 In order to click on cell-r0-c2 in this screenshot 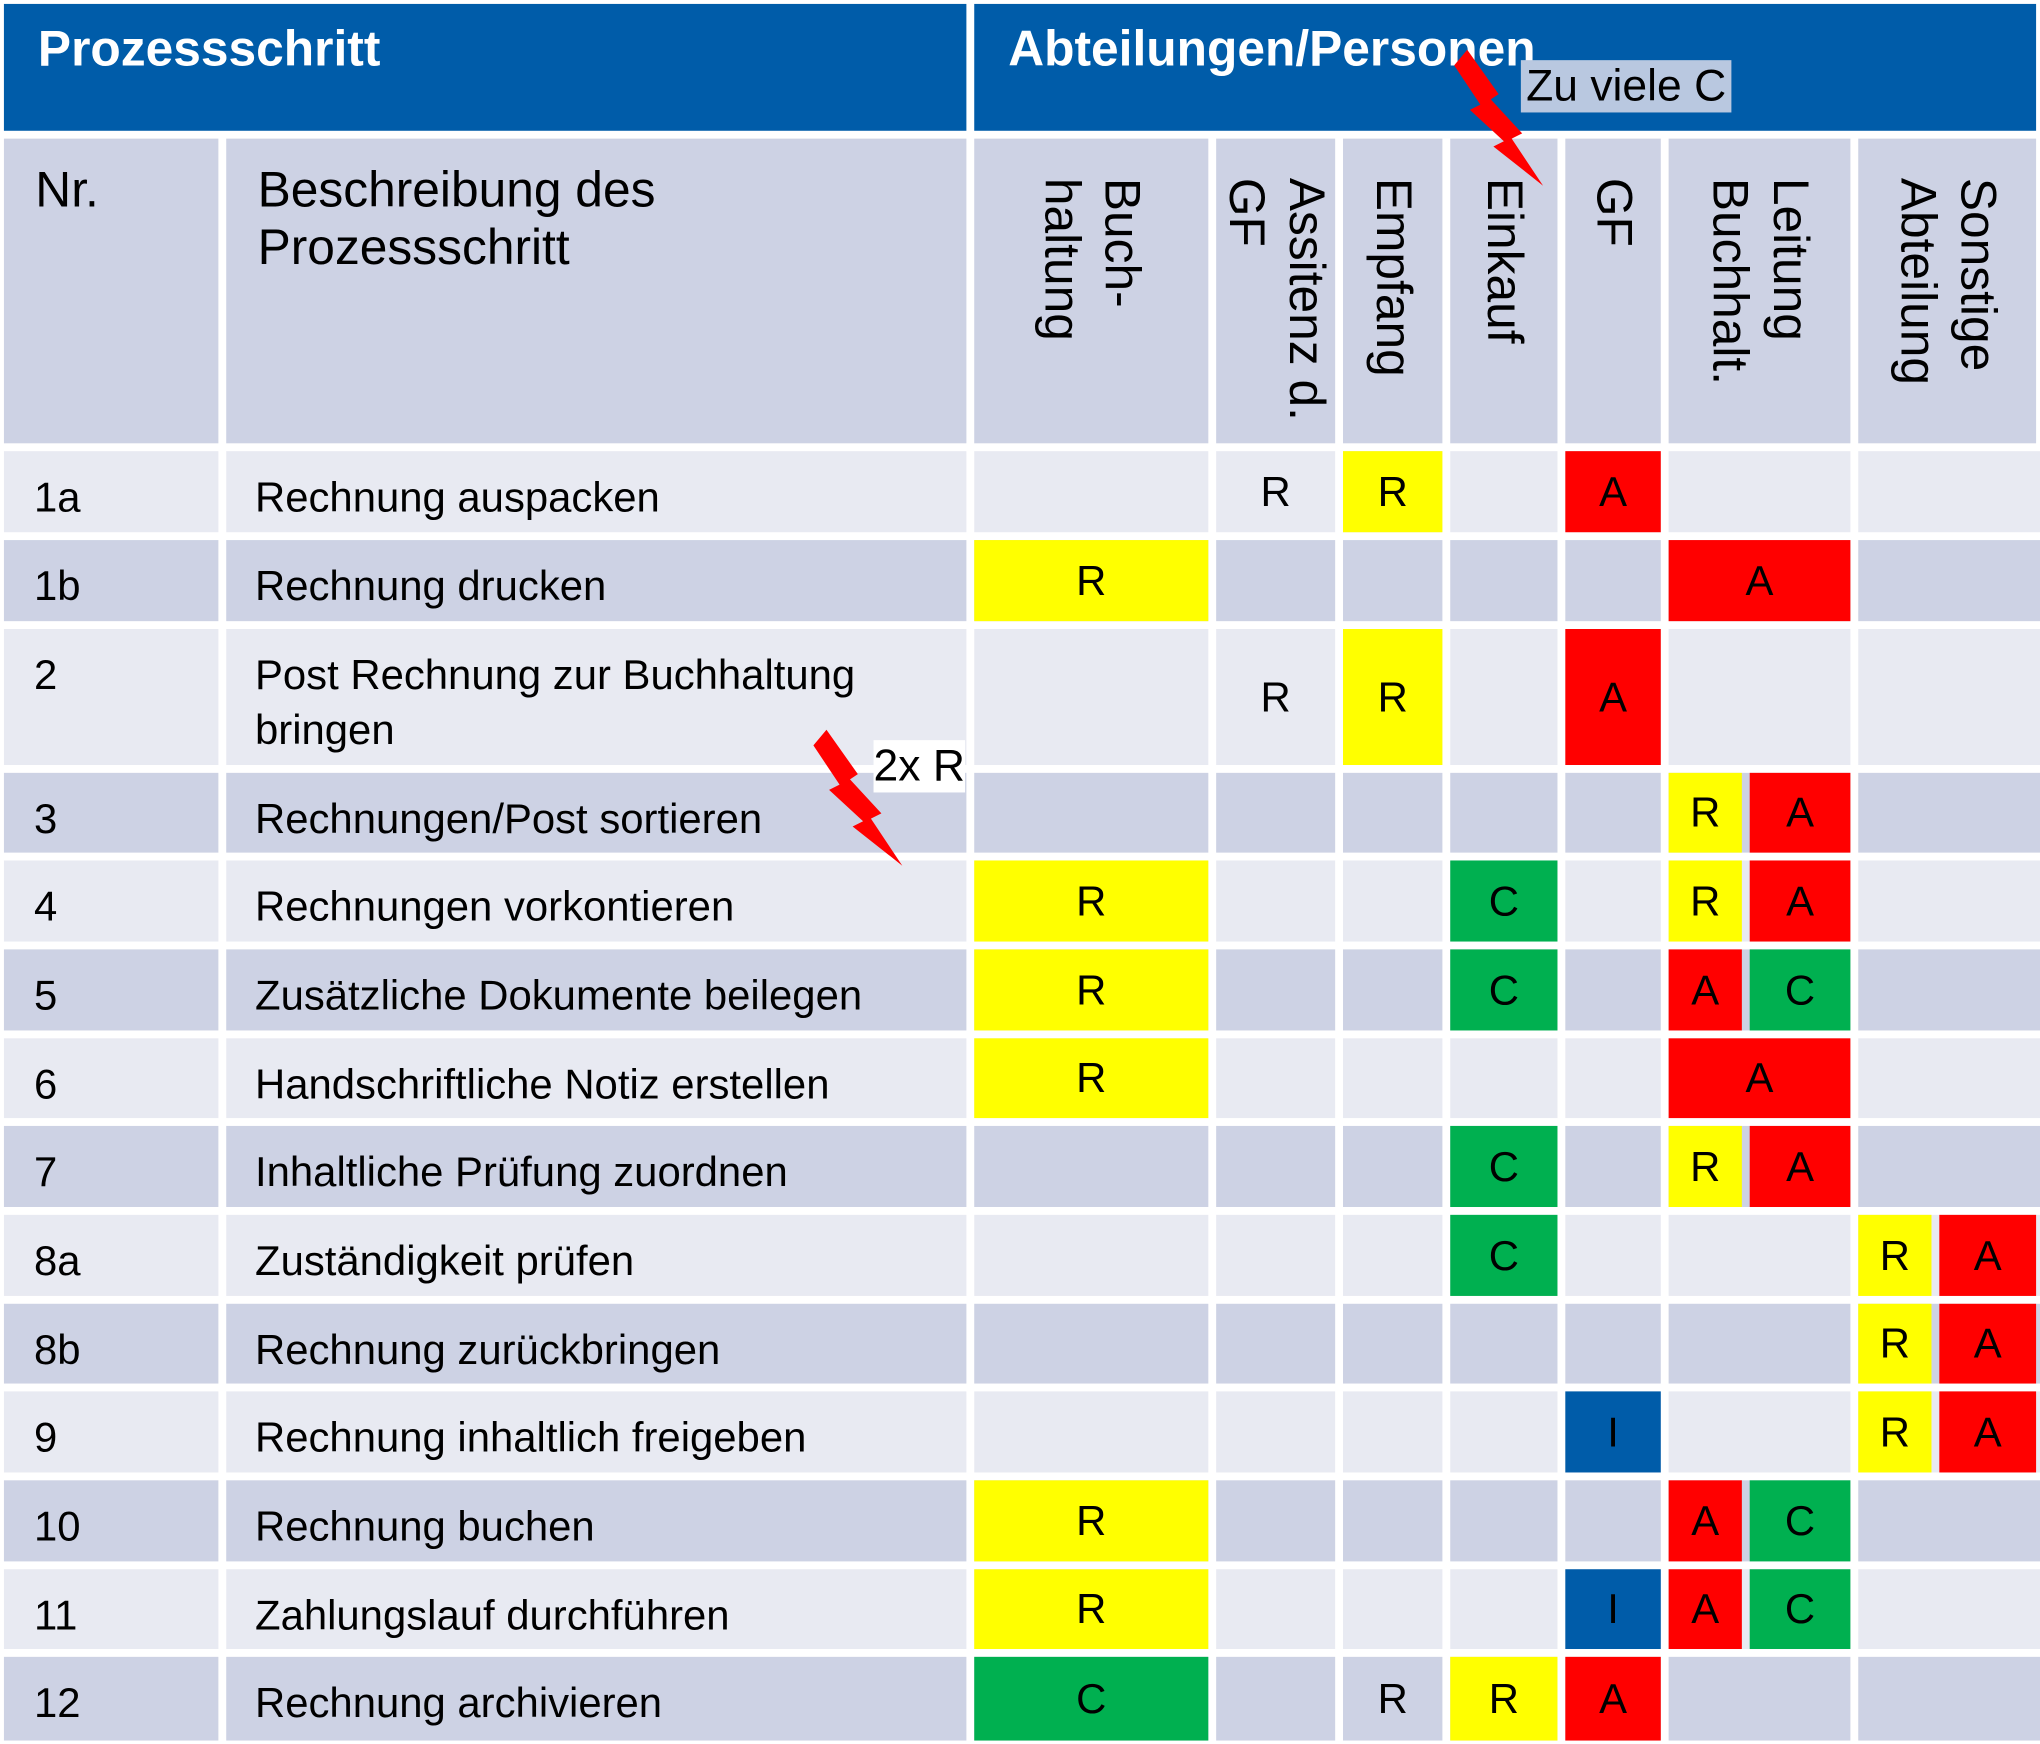, I will do `click(1091, 492)`.